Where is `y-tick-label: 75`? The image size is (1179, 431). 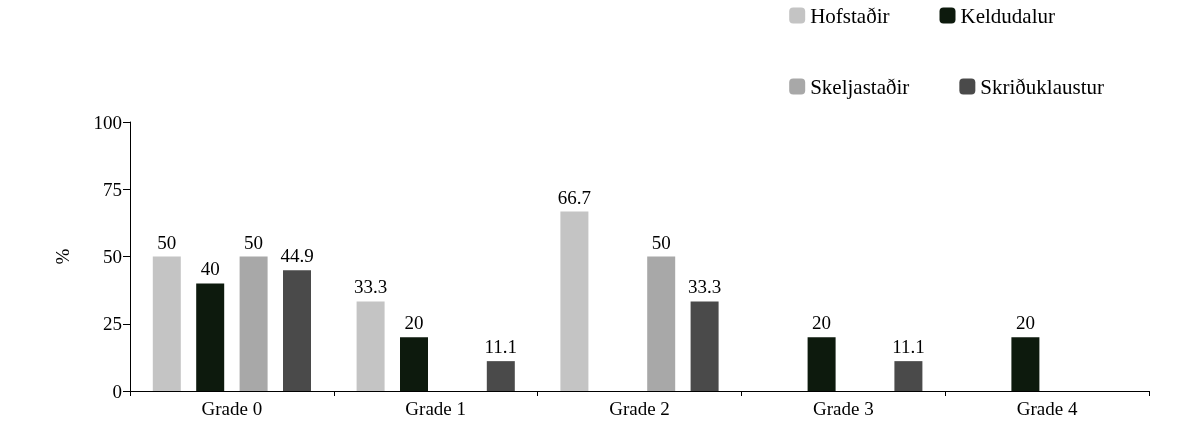
y-tick-label: 75 is located at coordinates (112, 189).